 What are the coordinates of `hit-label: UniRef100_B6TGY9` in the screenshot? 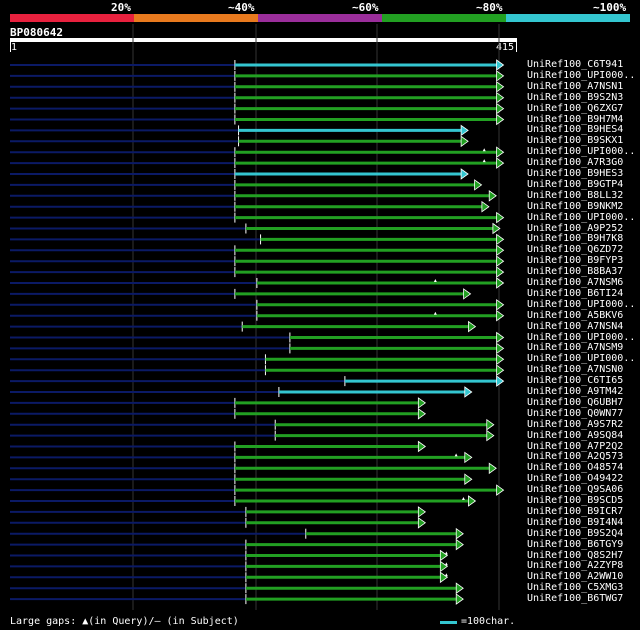 It's located at (575, 544).